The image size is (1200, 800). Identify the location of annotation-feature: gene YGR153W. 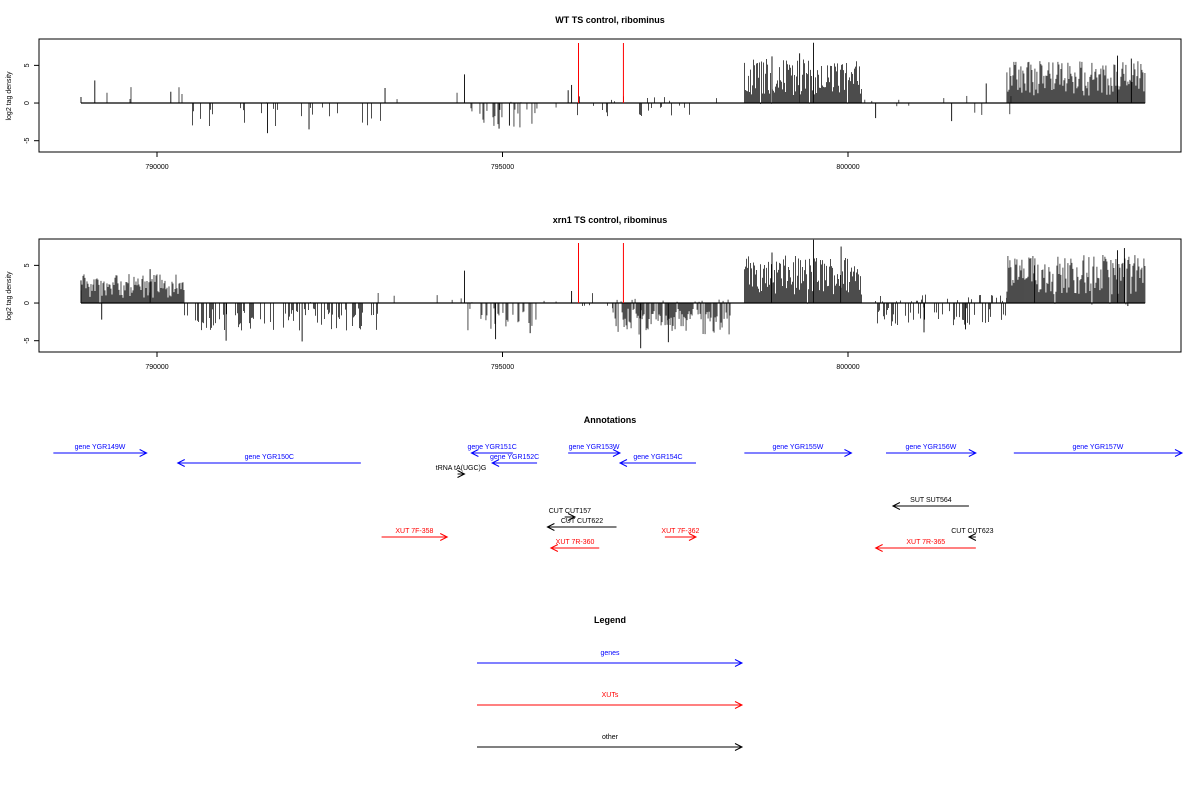
(595, 450).